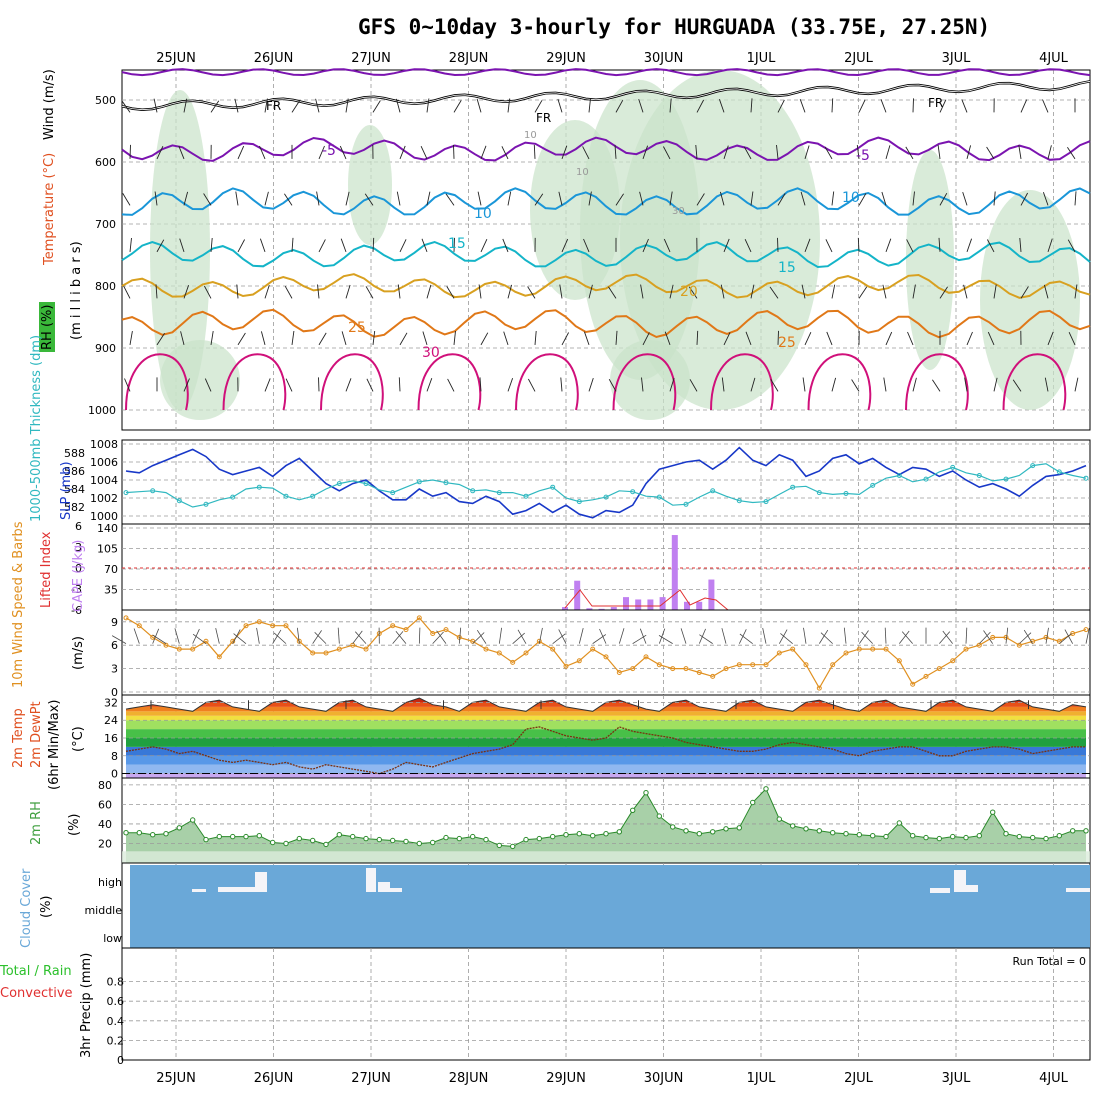 This screenshot has width=1100, height=1100. What do you see at coordinates (36, 734) in the screenshot?
I see `ylabel-dew2m: 2m DewPt` at bounding box center [36, 734].